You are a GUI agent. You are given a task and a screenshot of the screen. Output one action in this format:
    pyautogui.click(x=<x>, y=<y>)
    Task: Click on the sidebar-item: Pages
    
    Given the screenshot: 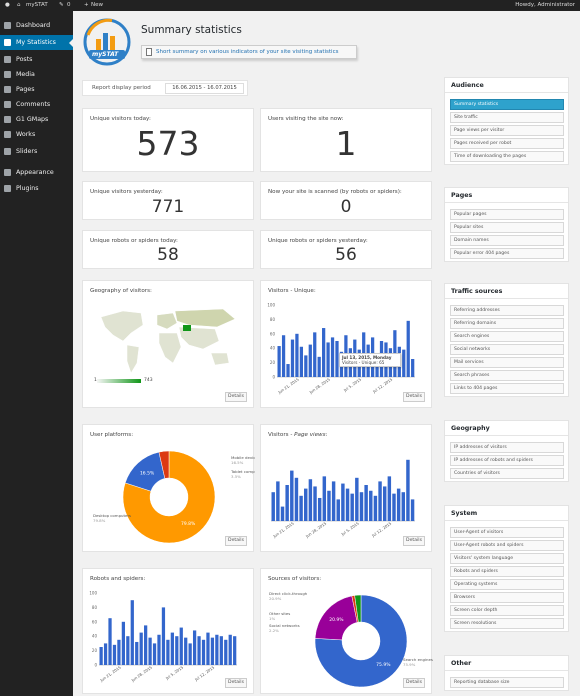 What is the action you would take?
    pyautogui.click(x=36, y=89)
    